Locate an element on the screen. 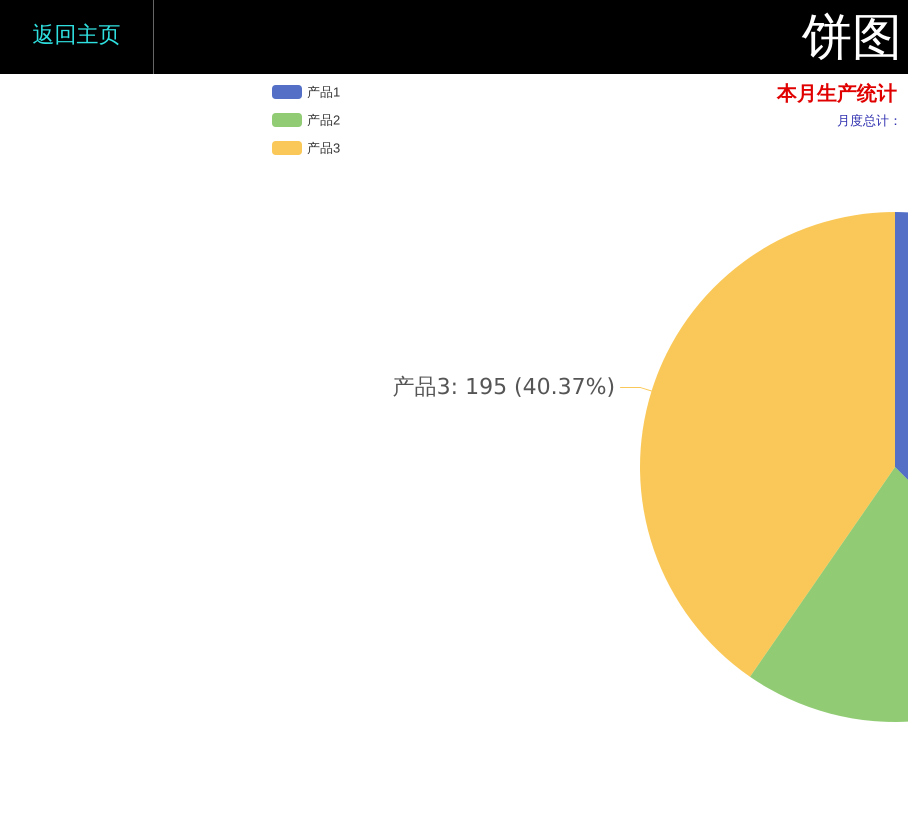 This screenshot has height=836, width=908. legend-label: 产品2 is located at coordinates (323, 120).